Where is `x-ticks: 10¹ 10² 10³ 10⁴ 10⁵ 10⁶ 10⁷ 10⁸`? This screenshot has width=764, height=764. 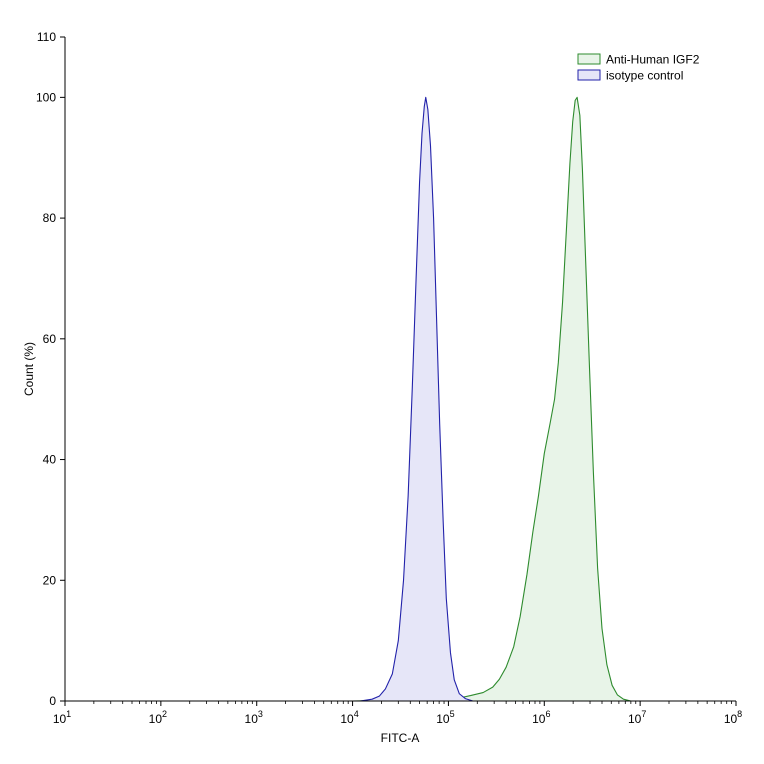
x-ticks: 10¹ 10² 10³ 10⁴ 10⁵ 10⁶ 10⁷ 10⁸ is located at coordinates (397, 713).